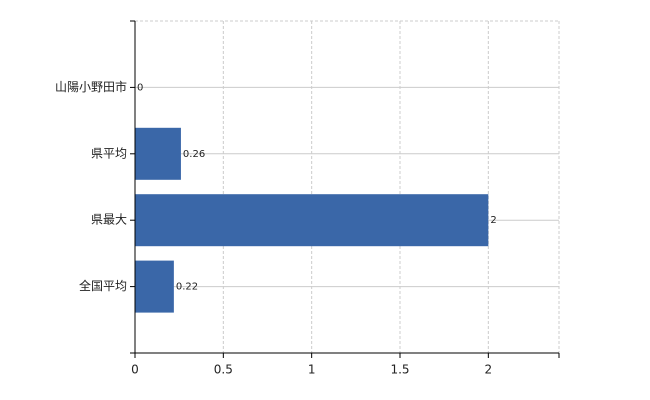 This screenshot has height=400, width=650. Describe the element at coordinates (194, 154) in the screenshot. I see `value-label: 0.26` at that location.